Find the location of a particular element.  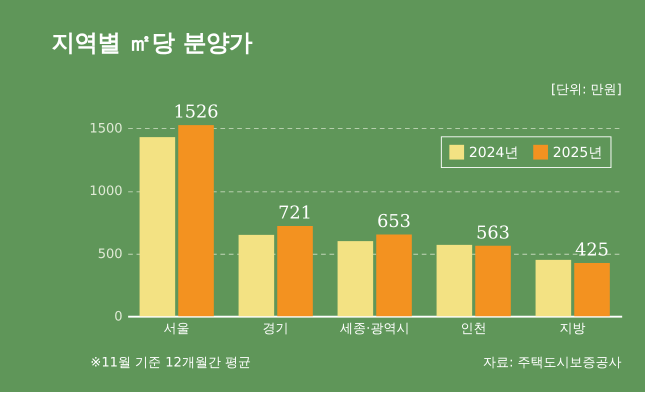

x-tick-label: 경기 is located at coordinates (275, 329).